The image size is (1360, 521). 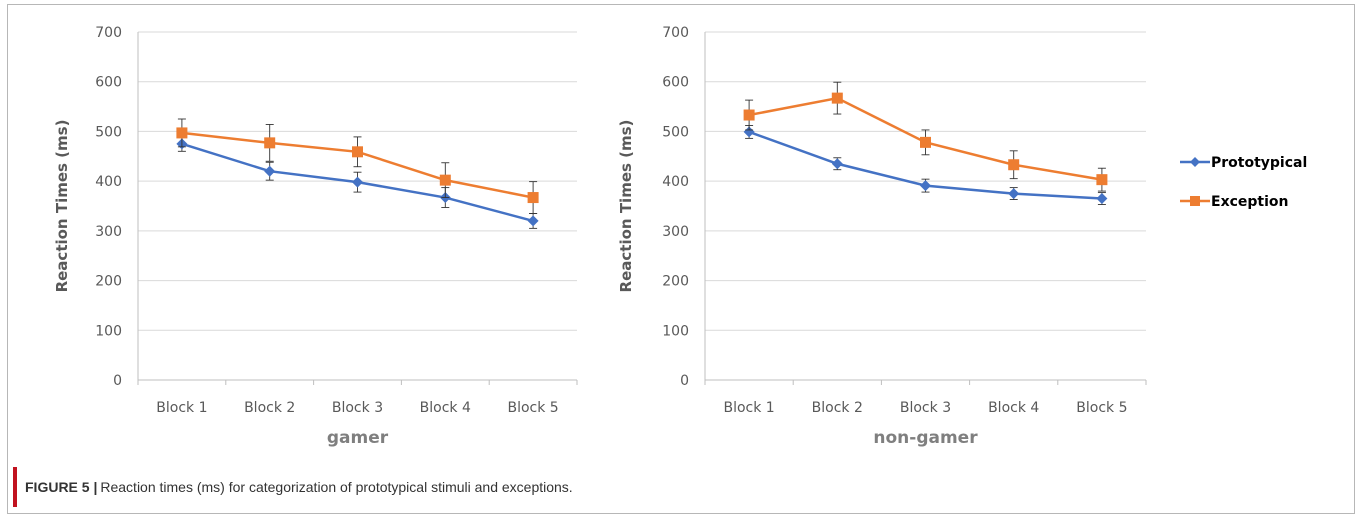 I want to click on legend-label: Prototypical, so click(x=1259, y=163).